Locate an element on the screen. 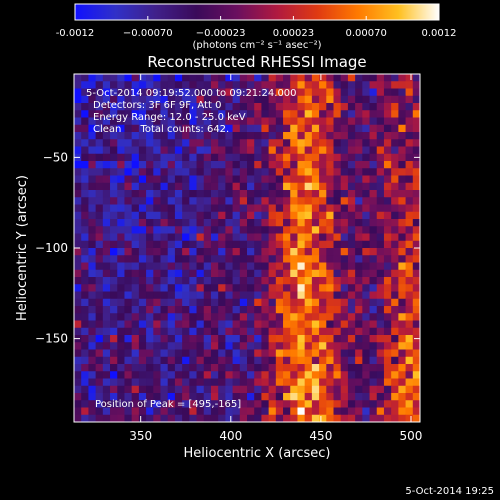 This screenshot has width=500, height=500. x-axis-title: Heliocentric X (arcsec) is located at coordinates (257, 453).